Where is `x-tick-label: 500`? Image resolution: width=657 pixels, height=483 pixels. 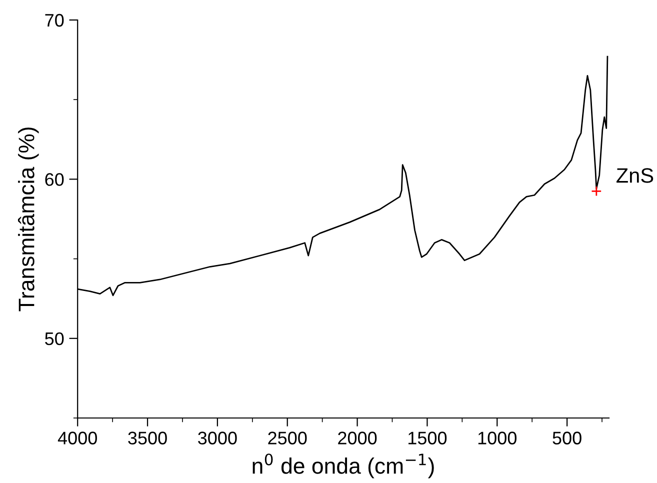
x-tick-label: 500 is located at coordinates (567, 438).